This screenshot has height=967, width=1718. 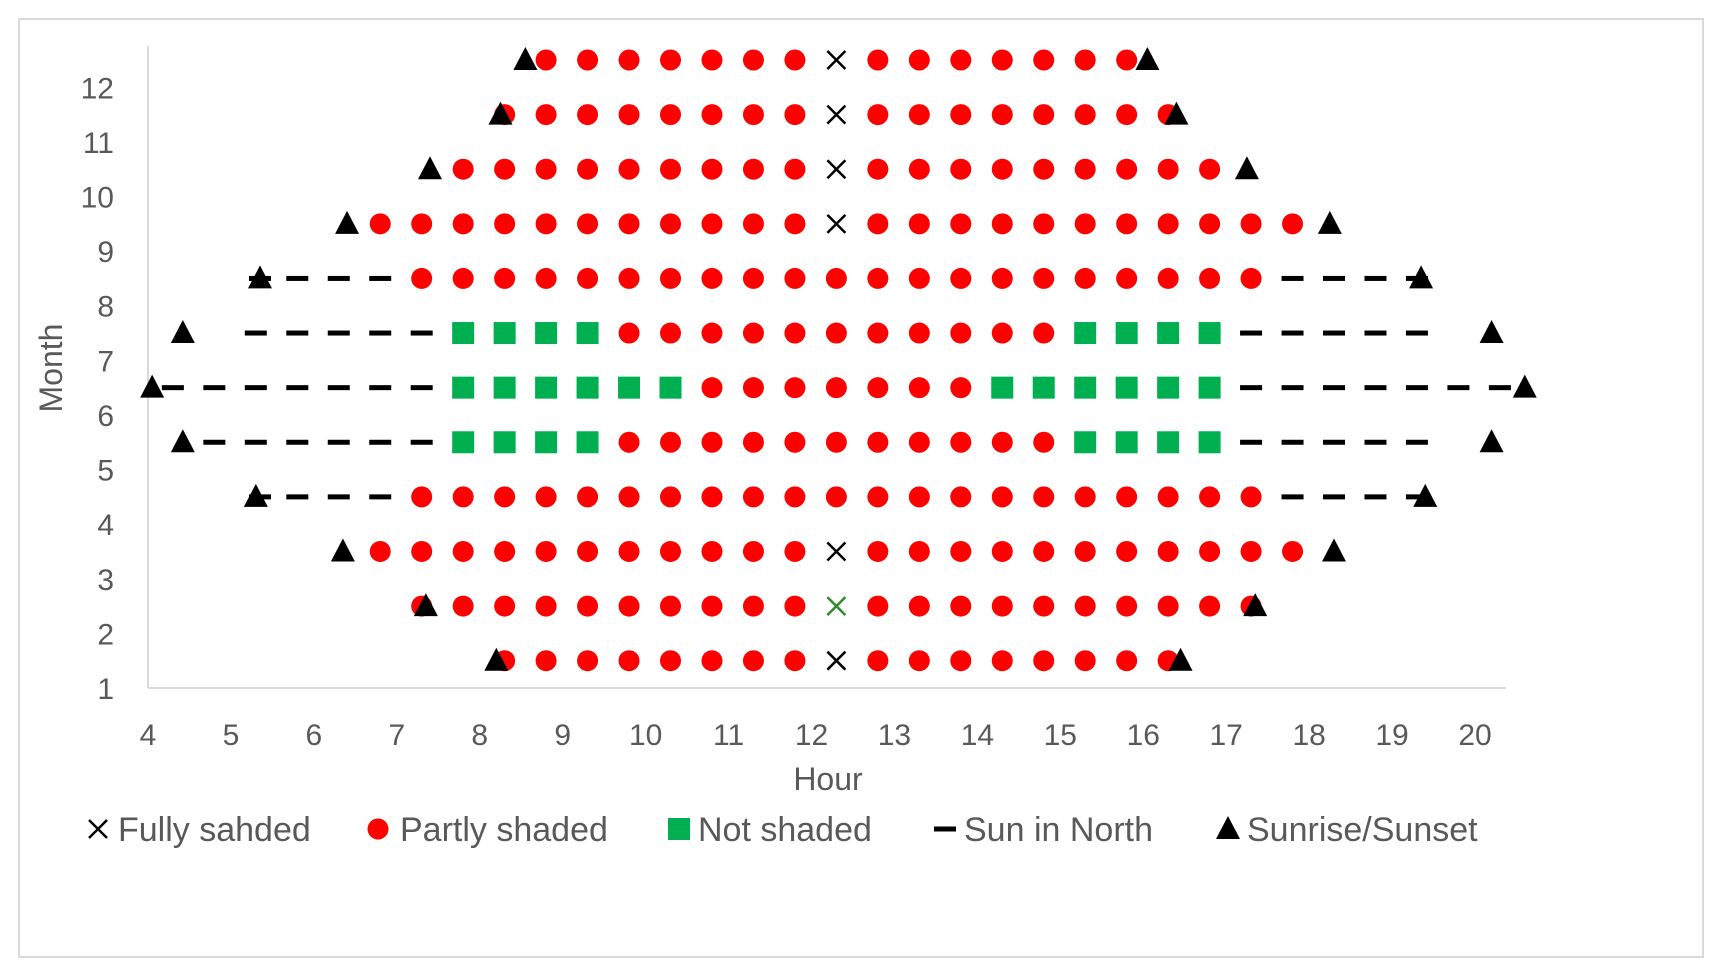 What do you see at coordinates (504, 830) in the screenshot?
I see `legend-label: Partly shaded` at bounding box center [504, 830].